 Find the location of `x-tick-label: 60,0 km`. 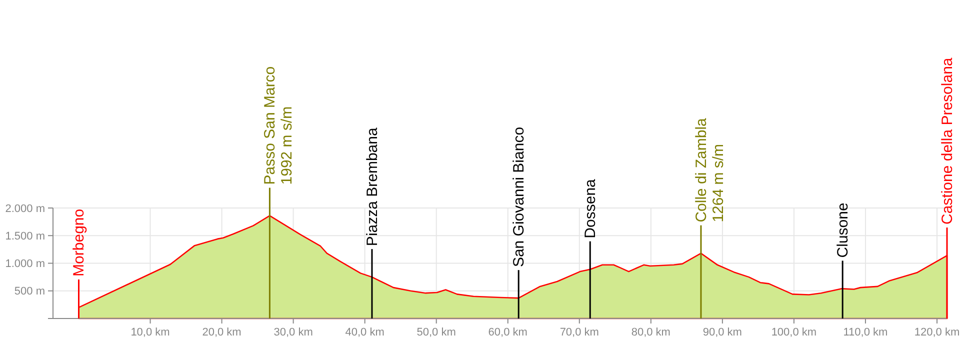

x-tick-label: 60,0 km is located at coordinates (508, 332).